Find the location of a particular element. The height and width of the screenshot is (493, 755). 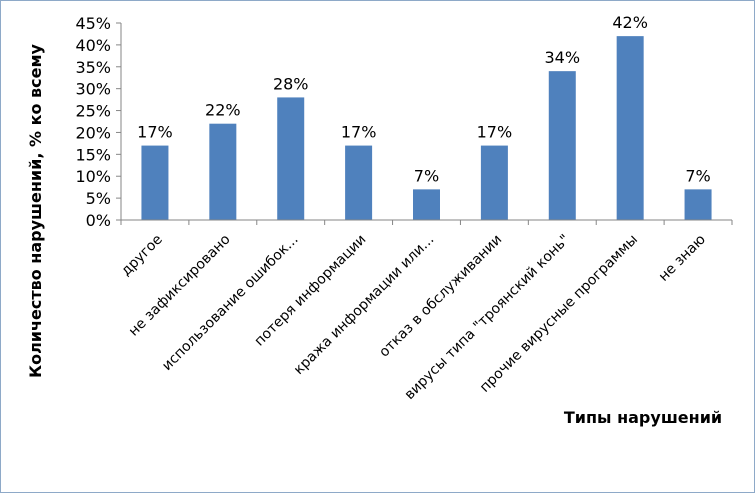

y-tick-label: 10% is located at coordinates (93, 176).